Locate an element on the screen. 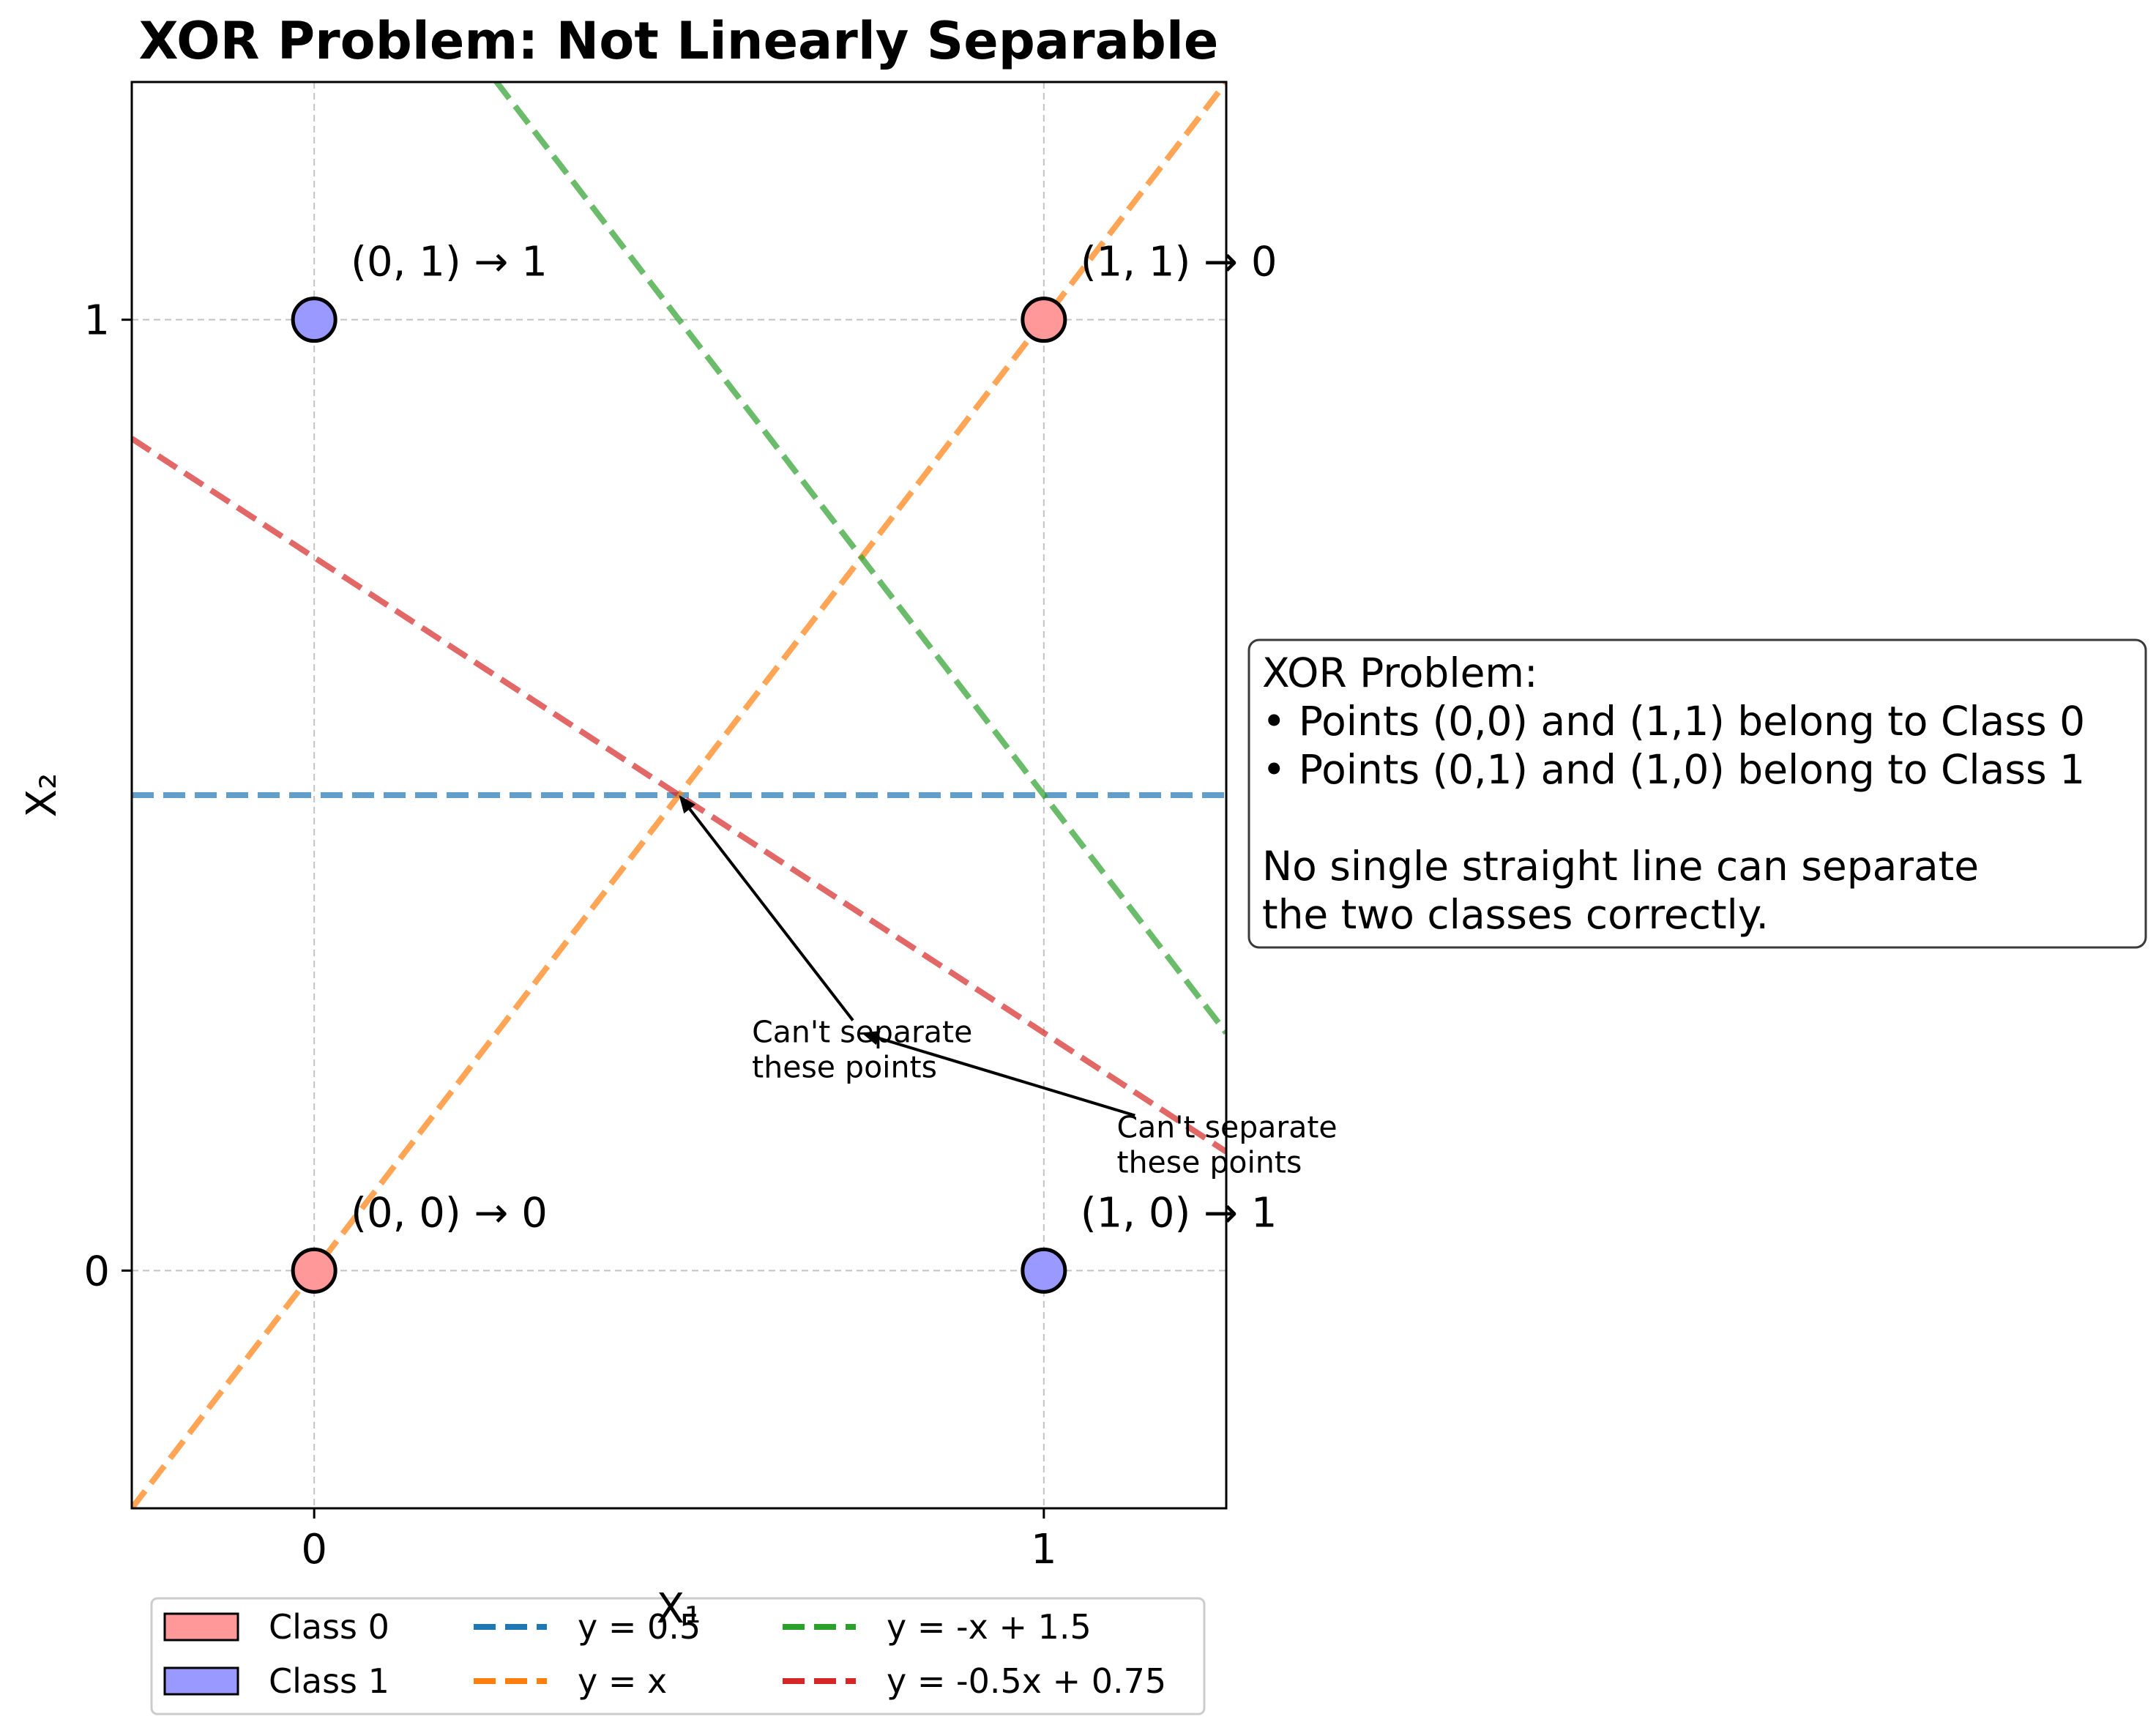  legend-label: Class 1 is located at coordinates (329, 1681).